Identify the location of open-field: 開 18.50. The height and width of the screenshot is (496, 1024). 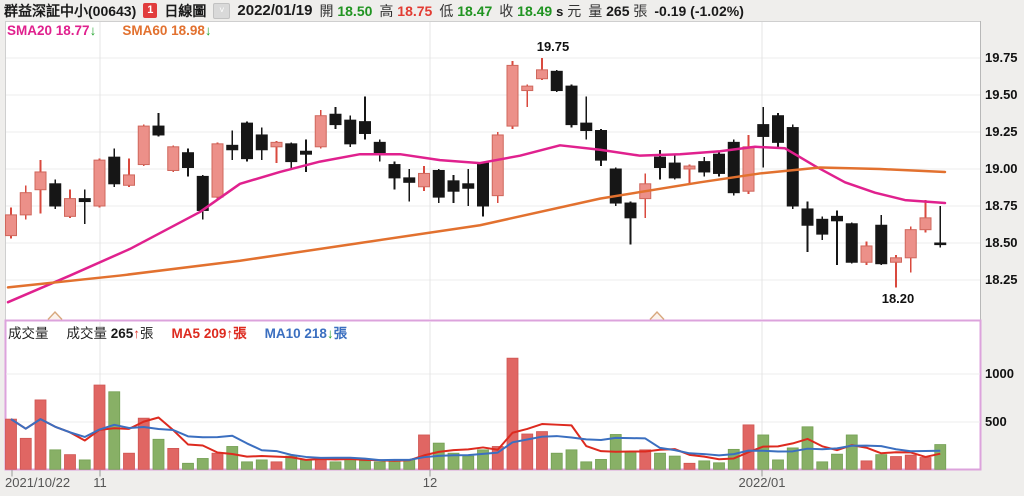
(346, 10).